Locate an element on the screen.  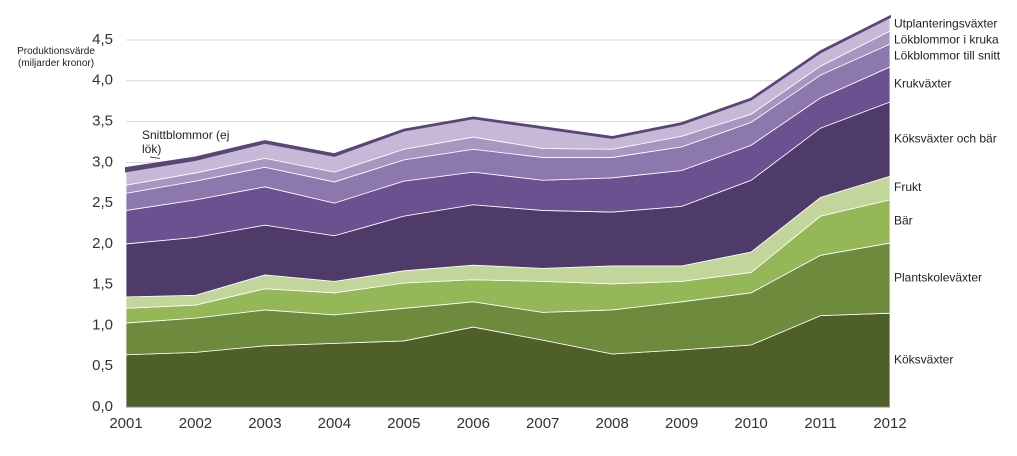
series-label: Snittblommor (ej lök) is located at coordinates (186, 142).